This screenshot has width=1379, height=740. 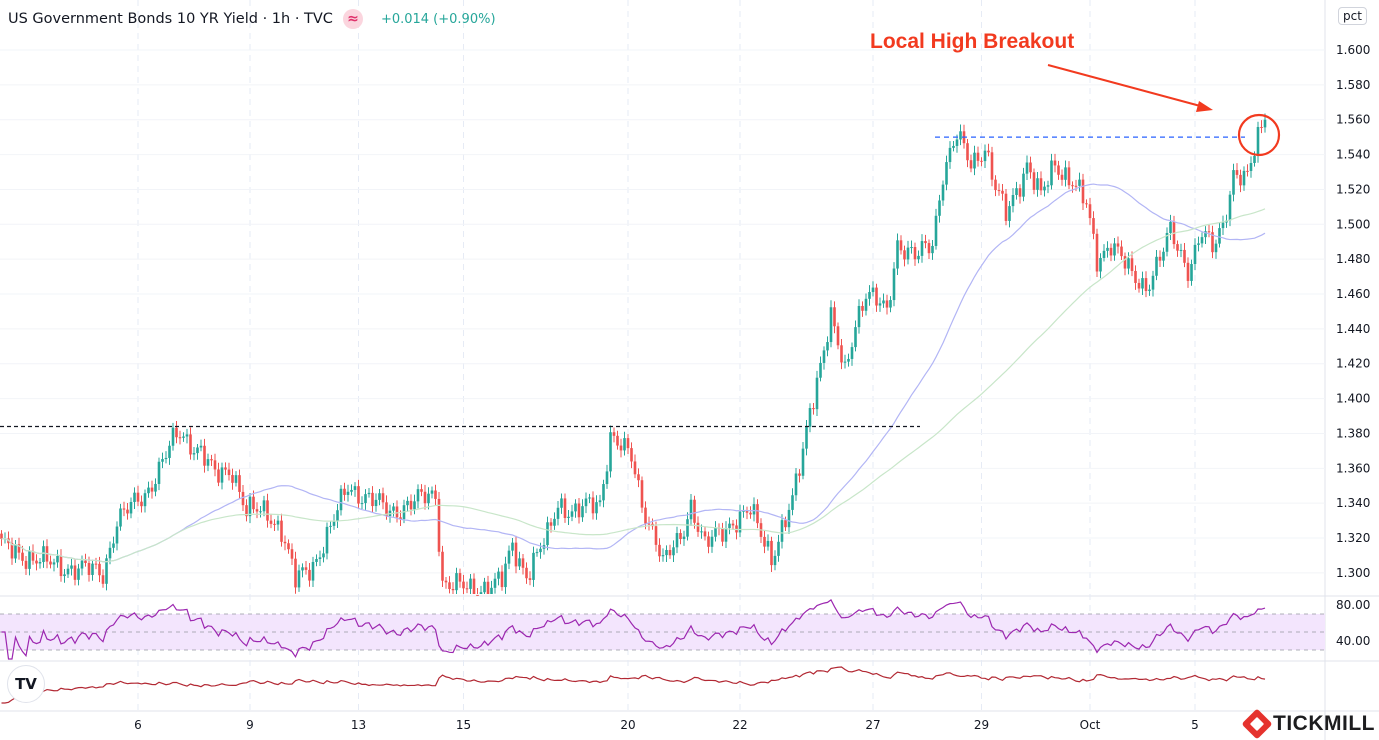 I want to click on y-tick-label: 1.600, so click(x=1353, y=50).